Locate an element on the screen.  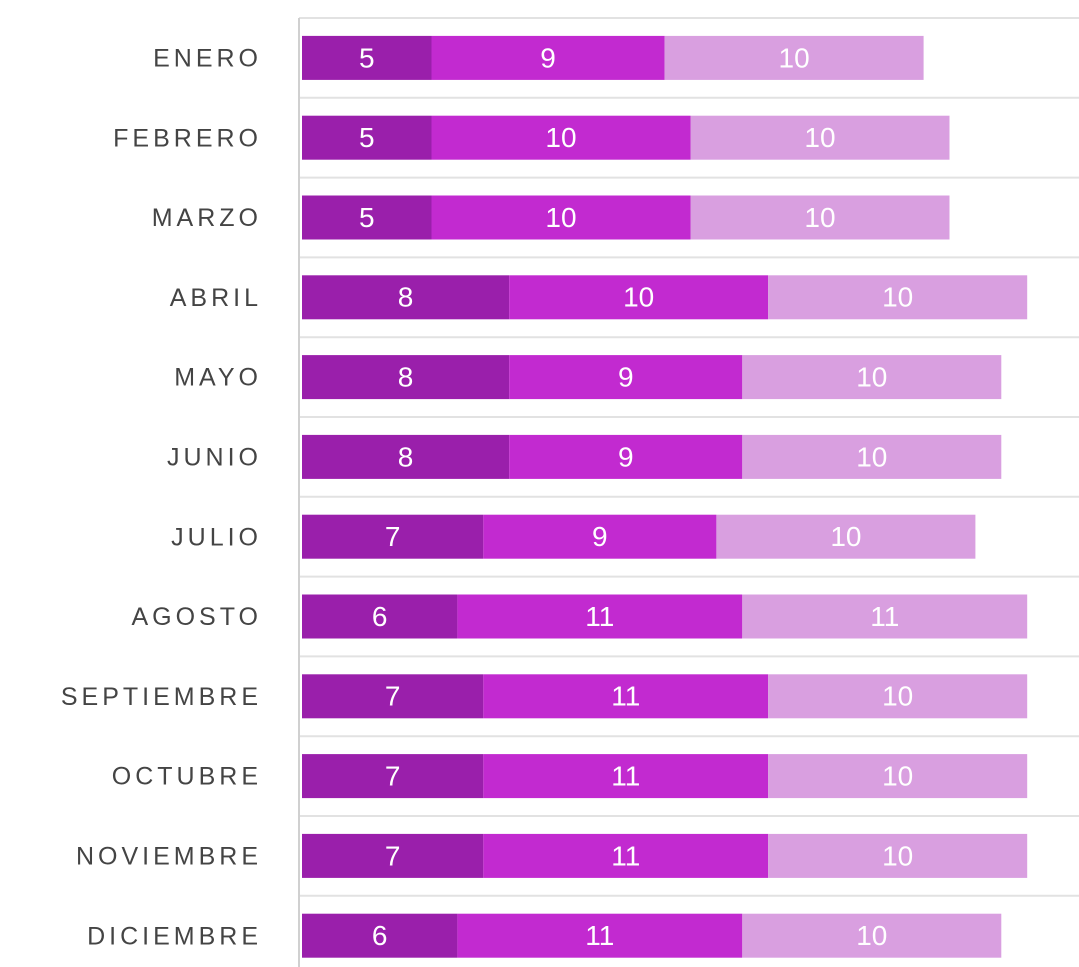
category-label: OCTUBRE is located at coordinates (187, 777).